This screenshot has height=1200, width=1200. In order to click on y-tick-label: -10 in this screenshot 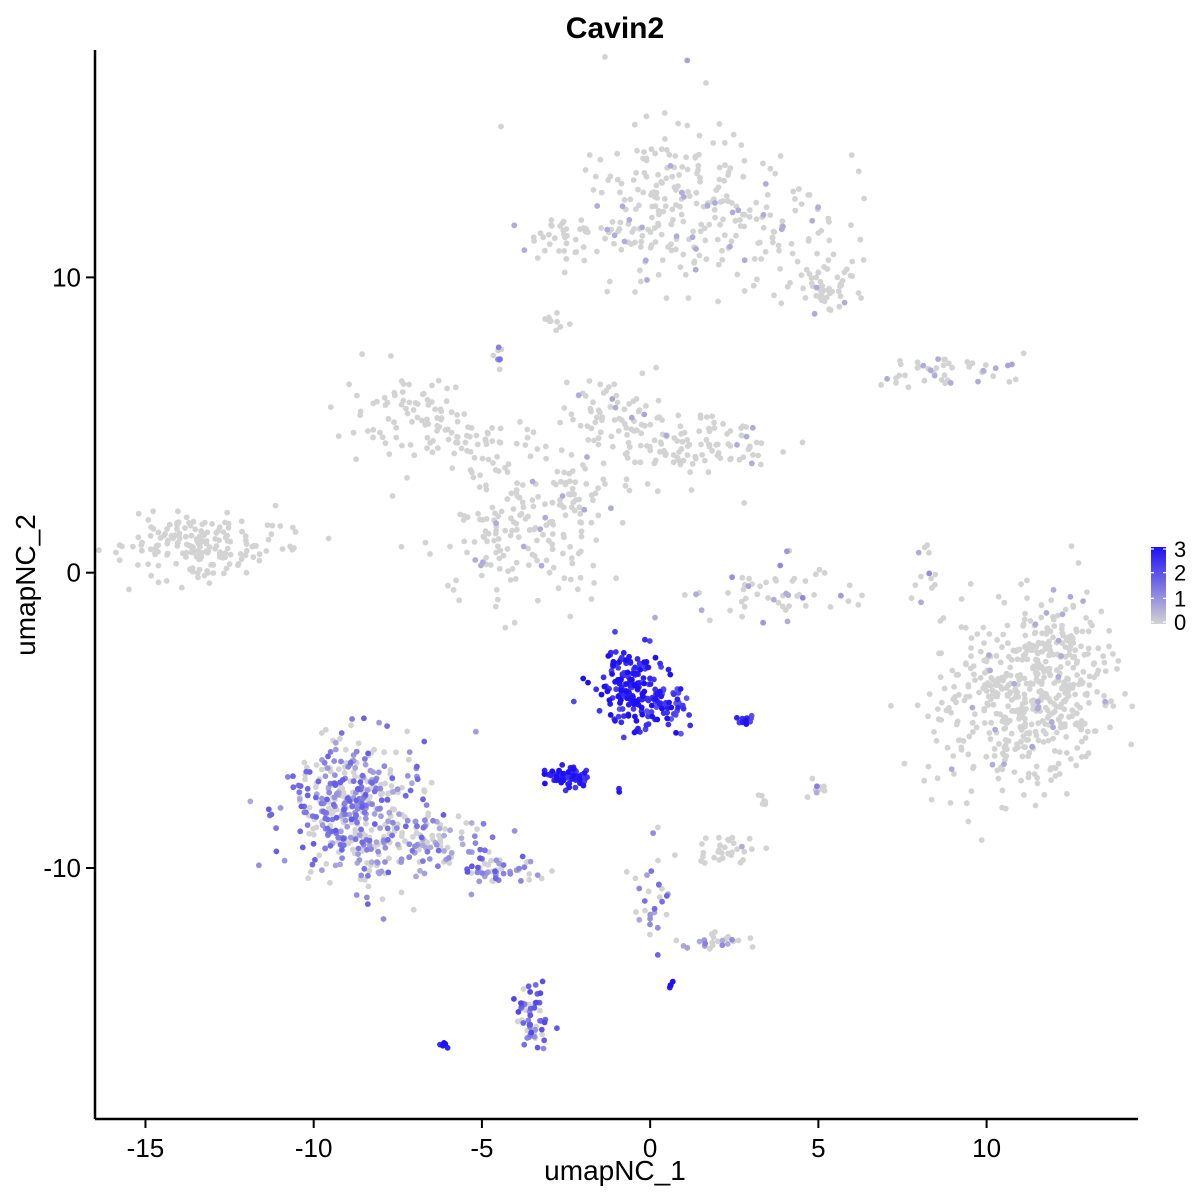, I will do `click(62, 868)`.